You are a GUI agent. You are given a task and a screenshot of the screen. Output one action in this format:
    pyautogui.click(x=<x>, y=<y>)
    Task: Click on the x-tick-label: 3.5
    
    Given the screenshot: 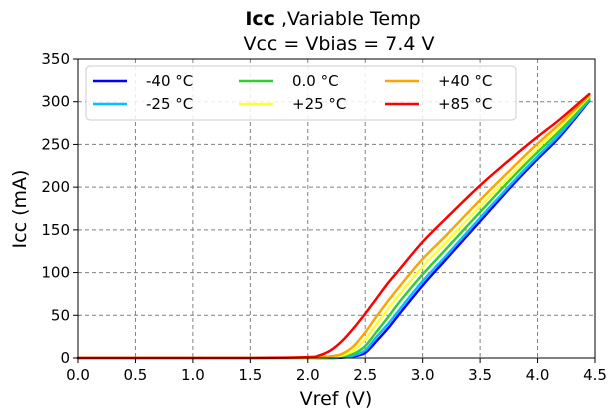 What is the action you would take?
    pyautogui.click(x=480, y=375)
    